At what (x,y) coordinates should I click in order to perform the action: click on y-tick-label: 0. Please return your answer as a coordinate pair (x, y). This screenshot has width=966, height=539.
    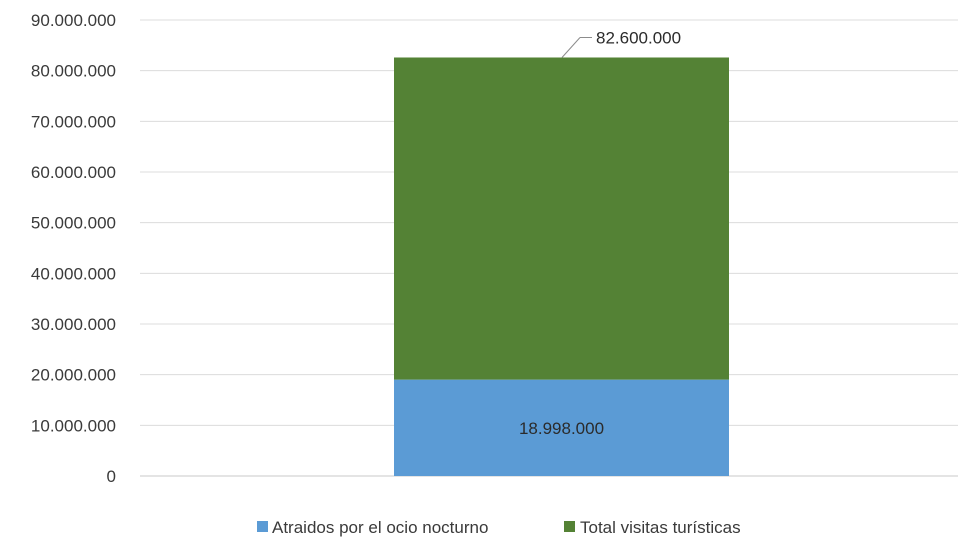
    Looking at the image, I should click on (111, 476).